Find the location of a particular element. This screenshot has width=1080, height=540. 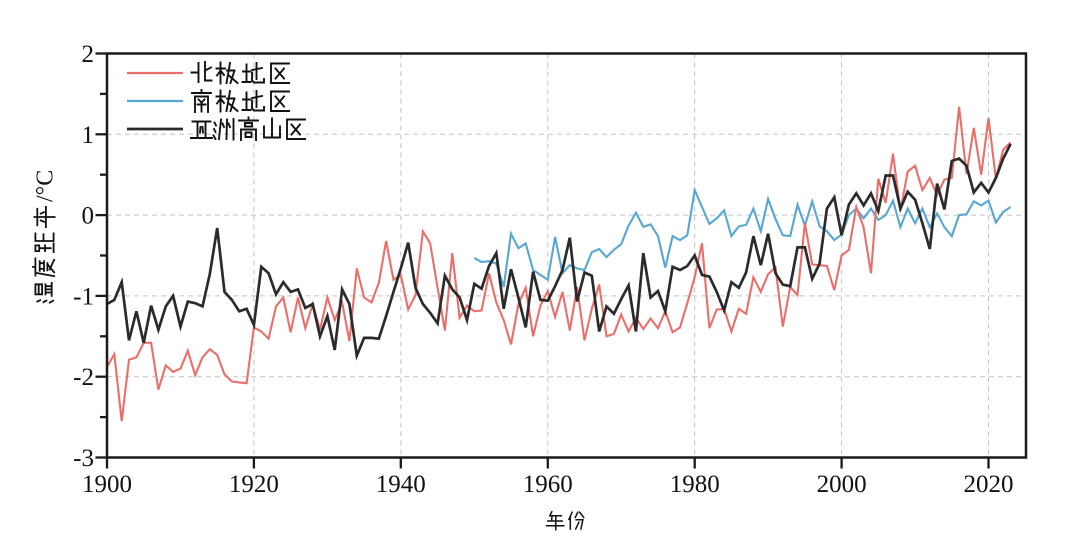

svg-text: -2 is located at coordinates (83, 377).